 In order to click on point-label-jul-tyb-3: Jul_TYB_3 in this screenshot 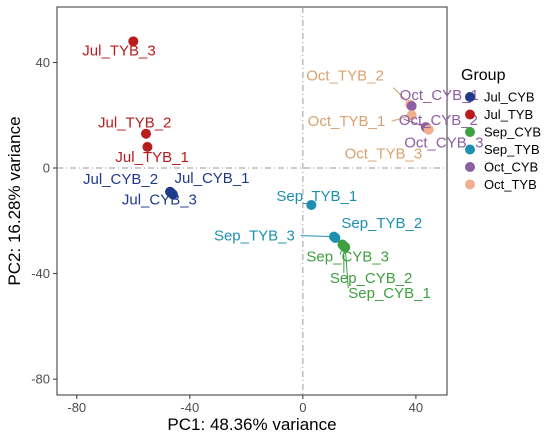, I will do `click(118, 50)`.